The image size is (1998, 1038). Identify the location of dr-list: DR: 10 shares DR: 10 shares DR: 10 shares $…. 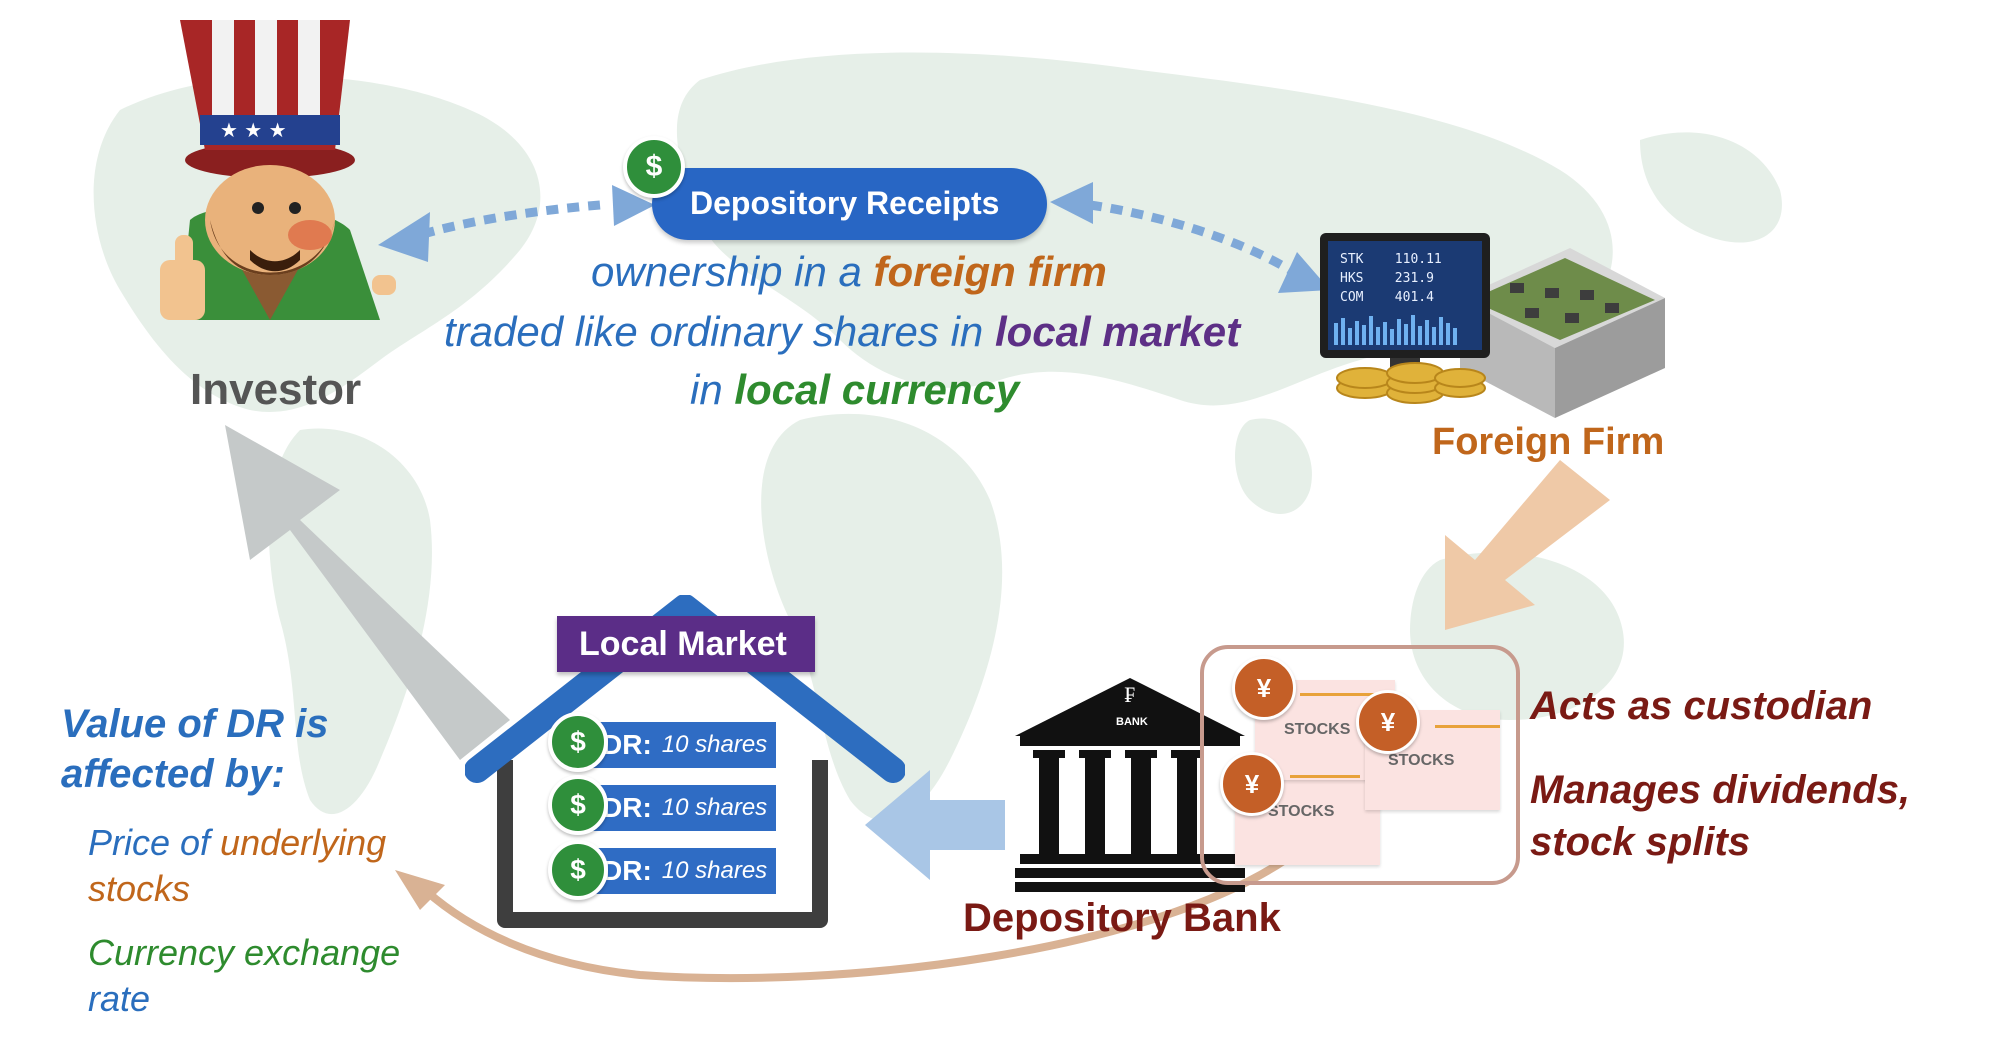
(663, 827).